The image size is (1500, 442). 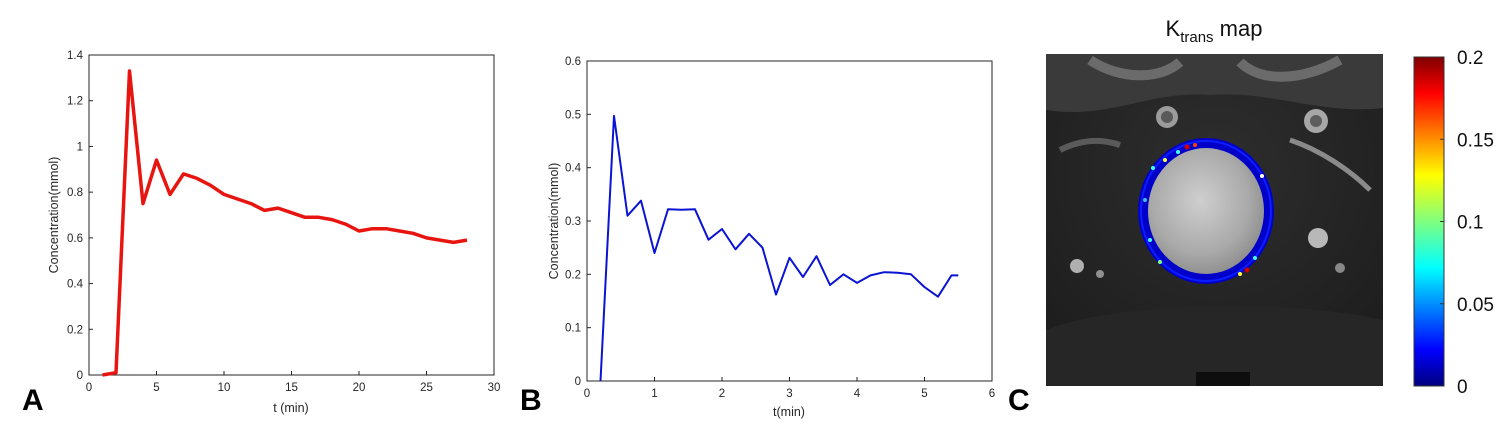 I want to click on chart-a-y-tick-label: 0.8, so click(x=75, y=193).